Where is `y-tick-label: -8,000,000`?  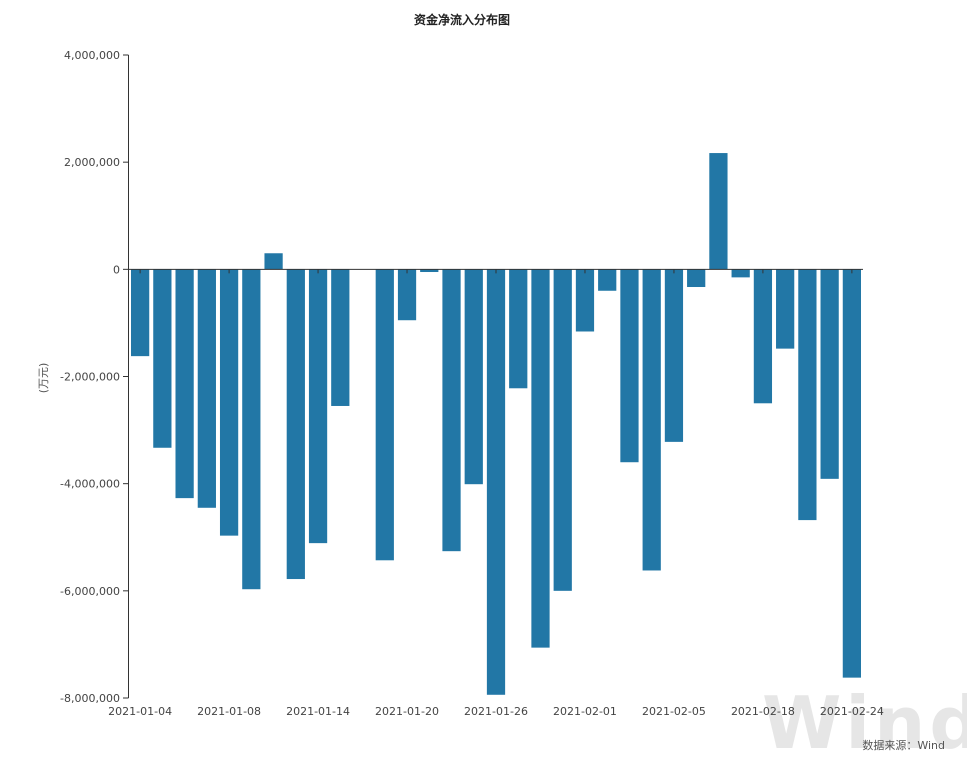
y-tick-label: -8,000,000 is located at coordinates (90, 698).